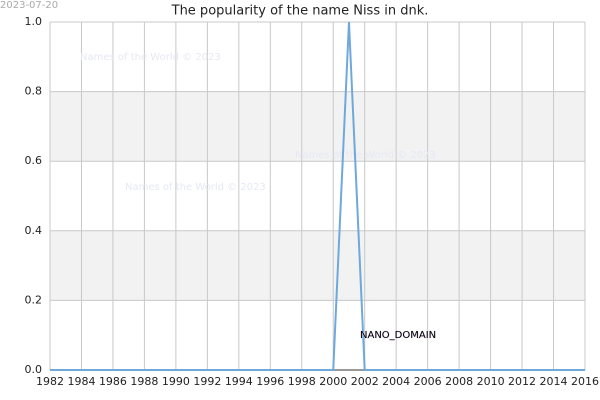 This screenshot has width=600, height=400. I want to click on y-tick-label: 0.8, so click(34, 91).